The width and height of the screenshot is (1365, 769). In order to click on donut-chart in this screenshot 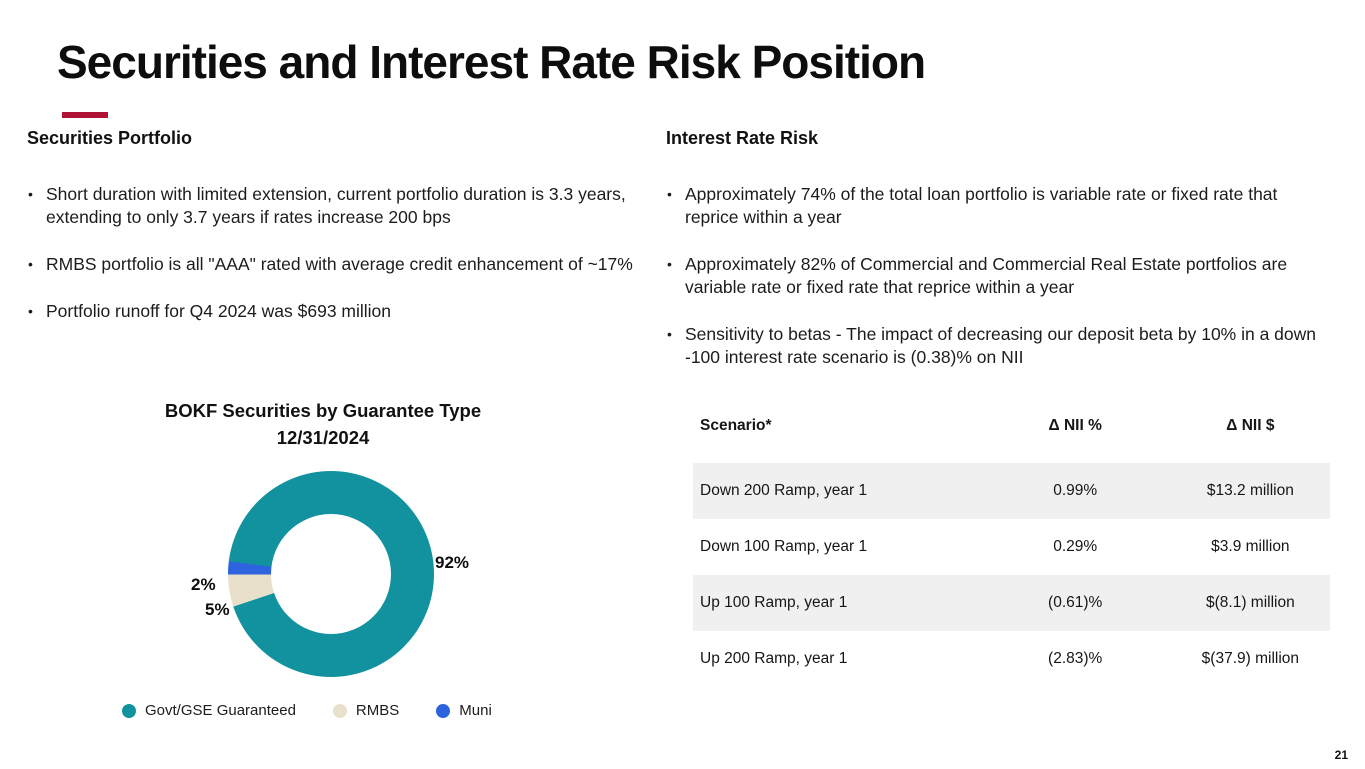, I will do `click(331, 574)`.